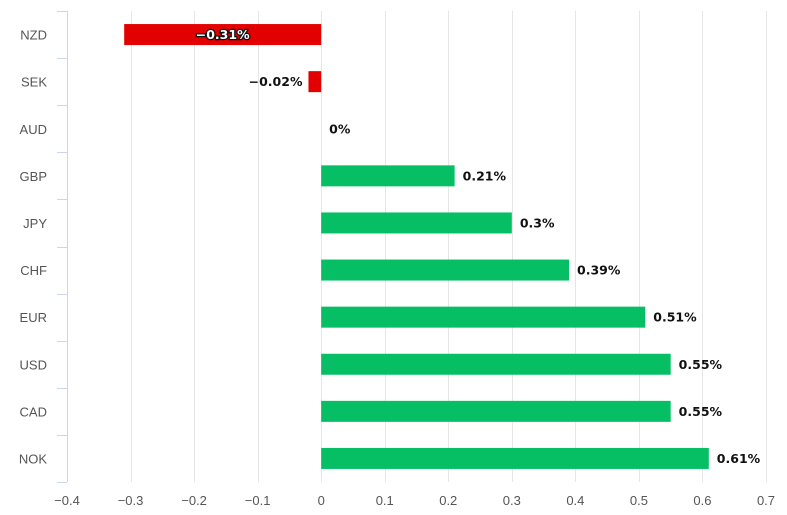  Describe the element at coordinates (485, 175) in the screenshot. I see `data-label: 0.21%` at that location.